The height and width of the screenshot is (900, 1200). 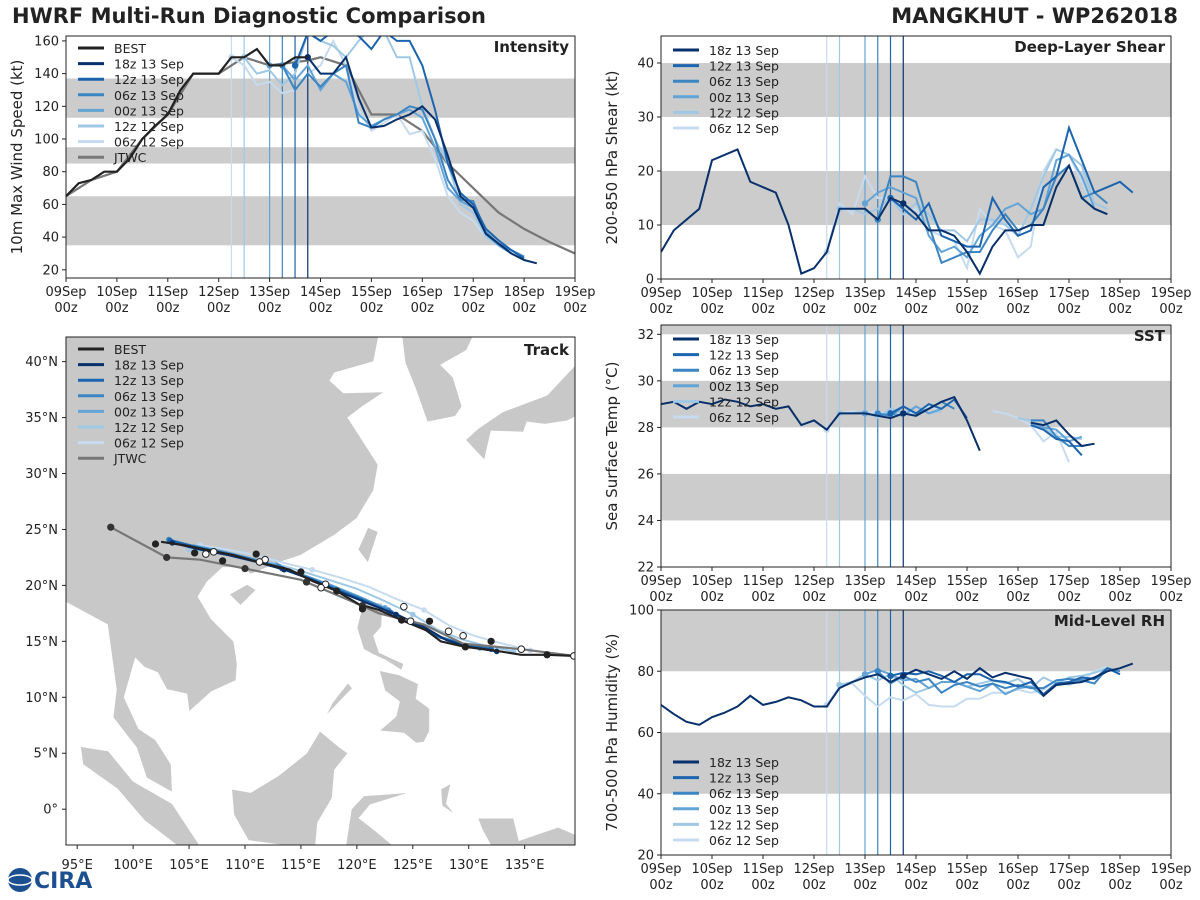 What do you see at coordinates (41, 642) in the screenshot?
I see `y-tick-label: 15°N` at bounding box center [41, 642].